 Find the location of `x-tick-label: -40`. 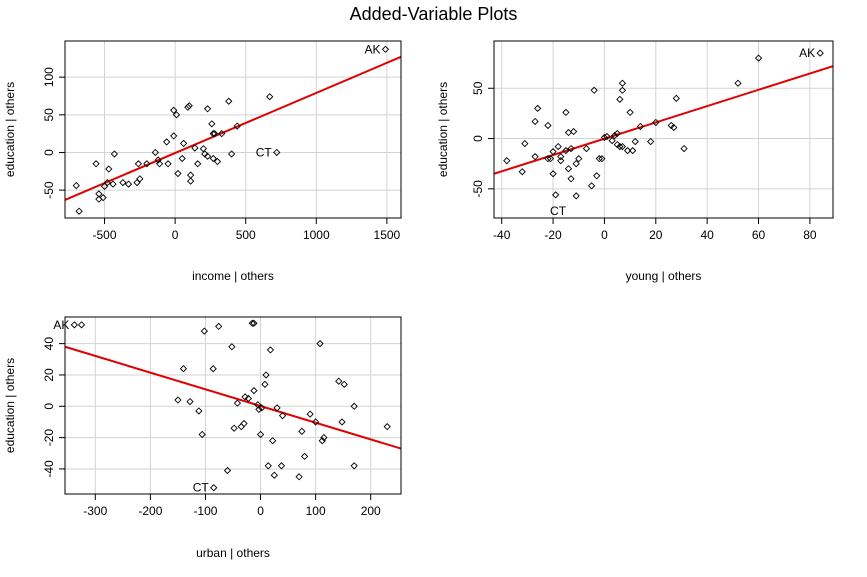

x-tick-label: -40 is located at coordinates (502, 235).